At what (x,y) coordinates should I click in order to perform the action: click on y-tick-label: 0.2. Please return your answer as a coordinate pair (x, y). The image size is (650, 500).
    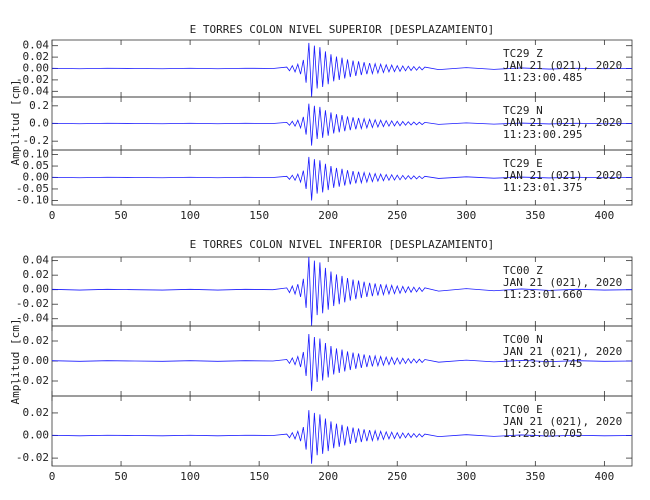
    Looking at the image, I should click on (39, 105).